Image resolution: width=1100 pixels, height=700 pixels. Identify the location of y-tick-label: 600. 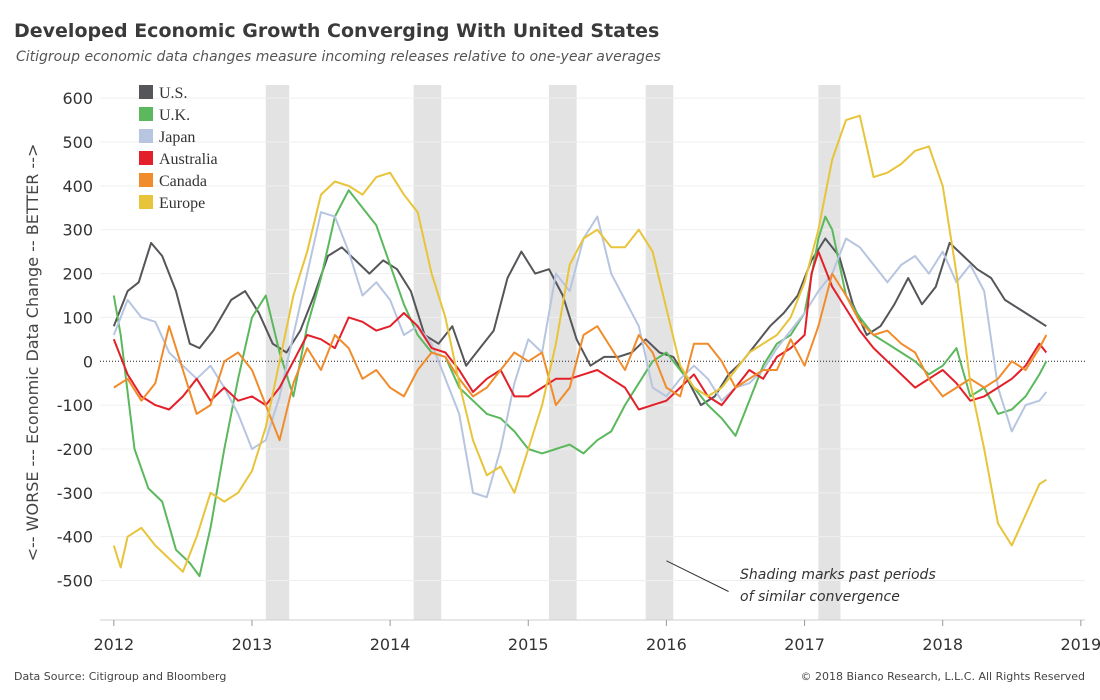
(77, 98).